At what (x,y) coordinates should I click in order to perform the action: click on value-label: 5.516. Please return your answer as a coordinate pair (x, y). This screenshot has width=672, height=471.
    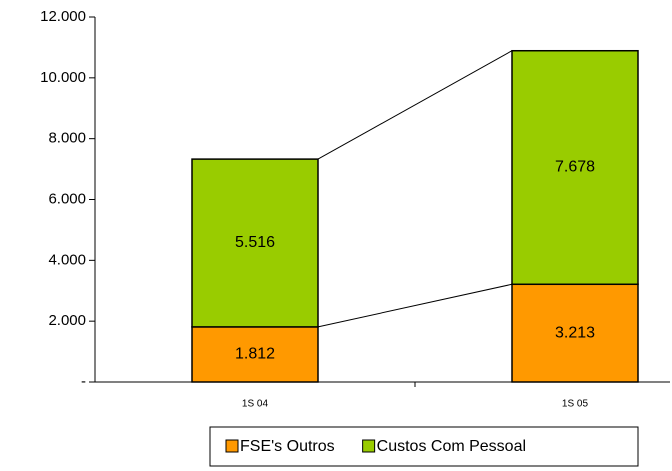
    Looking at the image, I should click on (255, 242).